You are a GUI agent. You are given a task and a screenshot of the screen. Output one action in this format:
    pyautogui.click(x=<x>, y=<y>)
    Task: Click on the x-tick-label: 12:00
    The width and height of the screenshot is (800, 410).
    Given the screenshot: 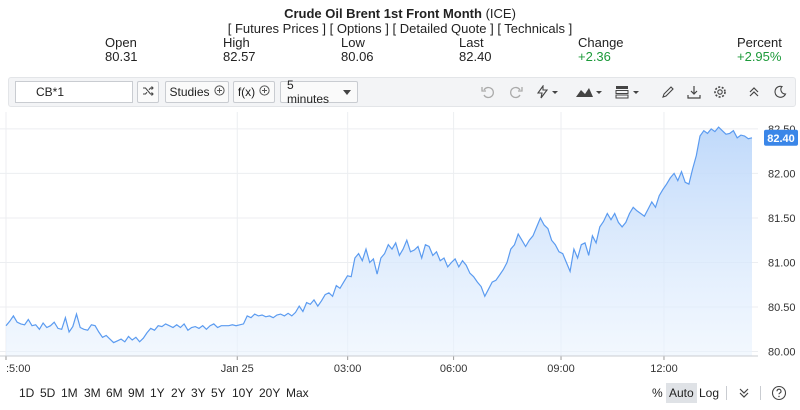 What is the action you would take?
    pyautogui.click(x=664, y=368)
    